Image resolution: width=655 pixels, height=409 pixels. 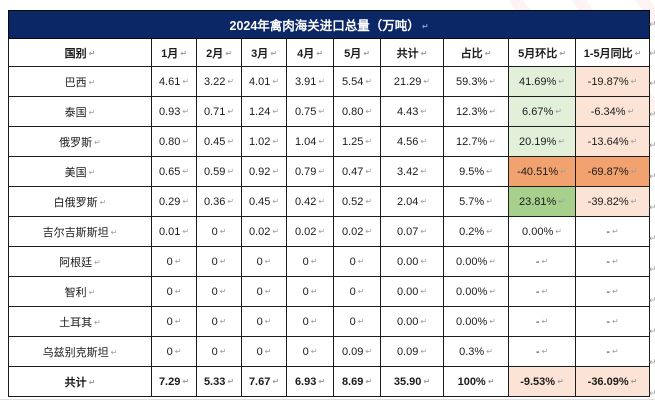 I want to click on country-cell: 乌兹别克斯坦 ↵, so click(x=80, y=351).